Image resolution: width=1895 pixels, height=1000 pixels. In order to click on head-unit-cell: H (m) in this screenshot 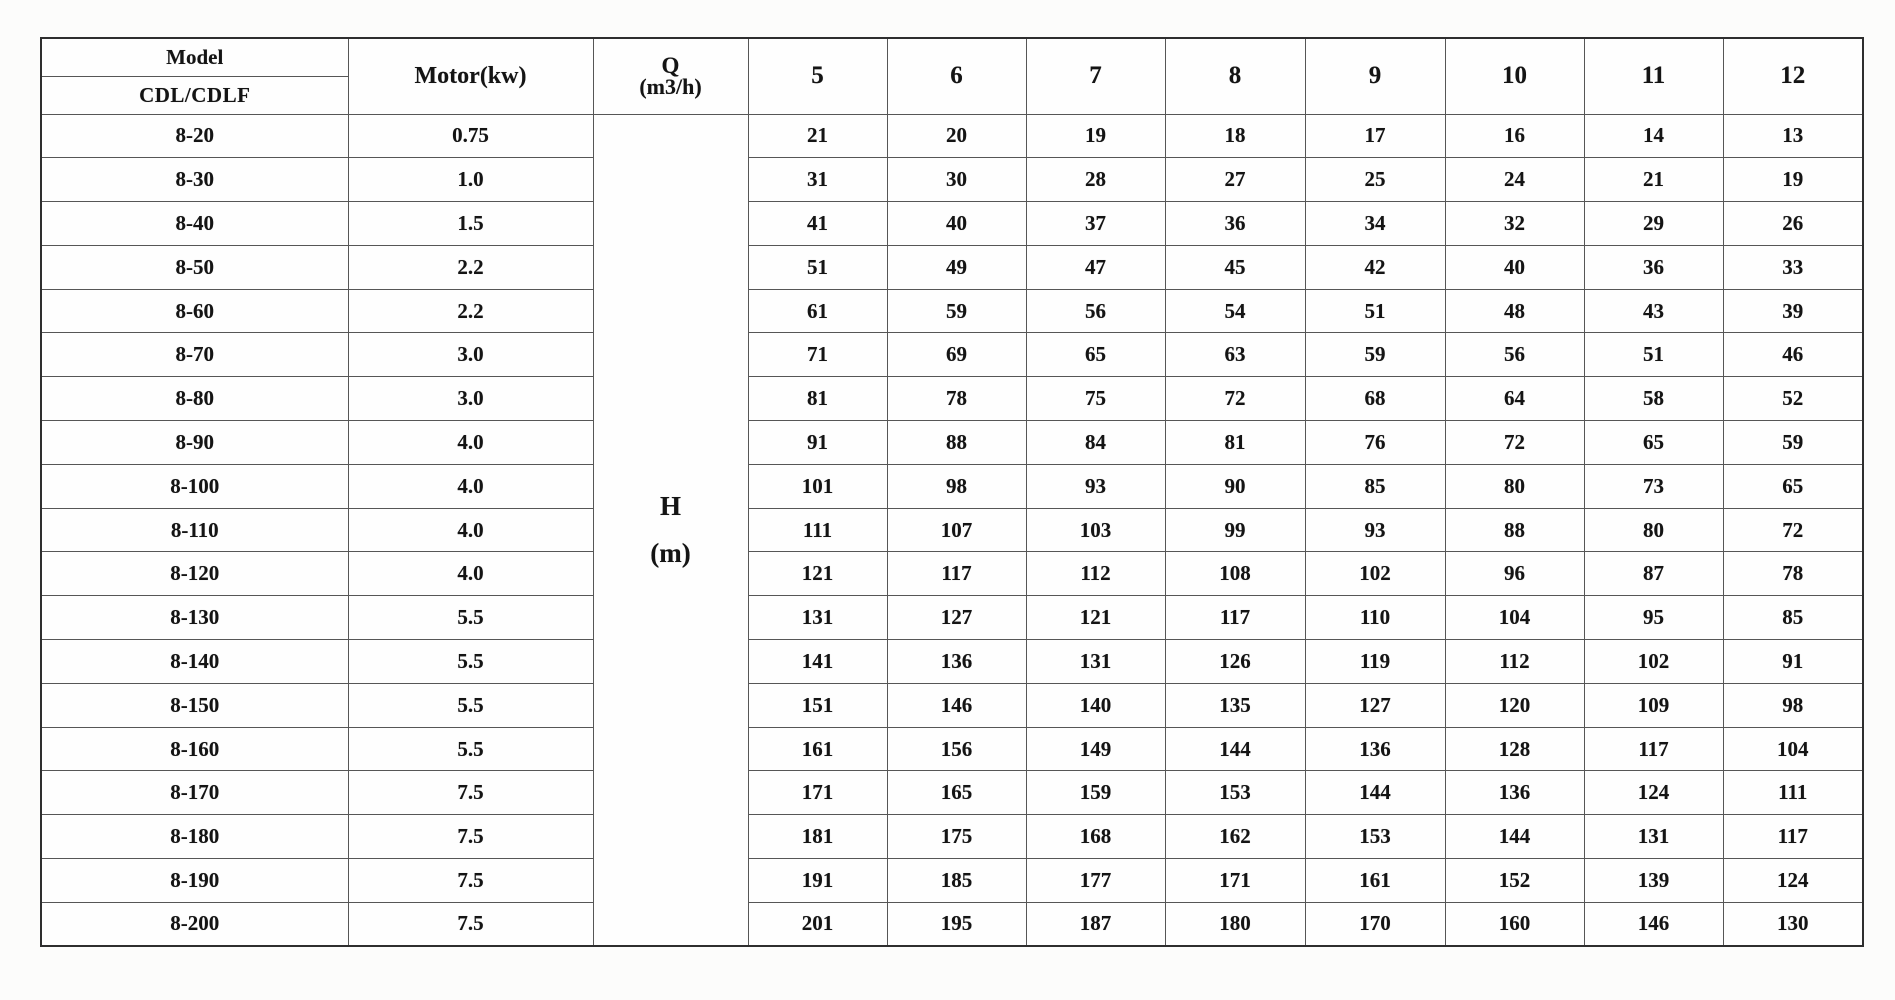, I will do `click(670, 530)`.